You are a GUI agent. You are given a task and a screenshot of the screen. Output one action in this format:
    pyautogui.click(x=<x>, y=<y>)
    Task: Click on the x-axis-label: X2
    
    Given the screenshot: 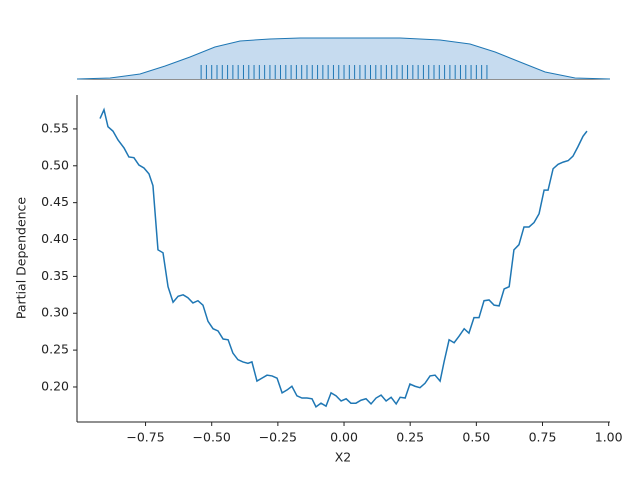 What is the action you would take?
    pyautogui.click(x=343, y=457)
    